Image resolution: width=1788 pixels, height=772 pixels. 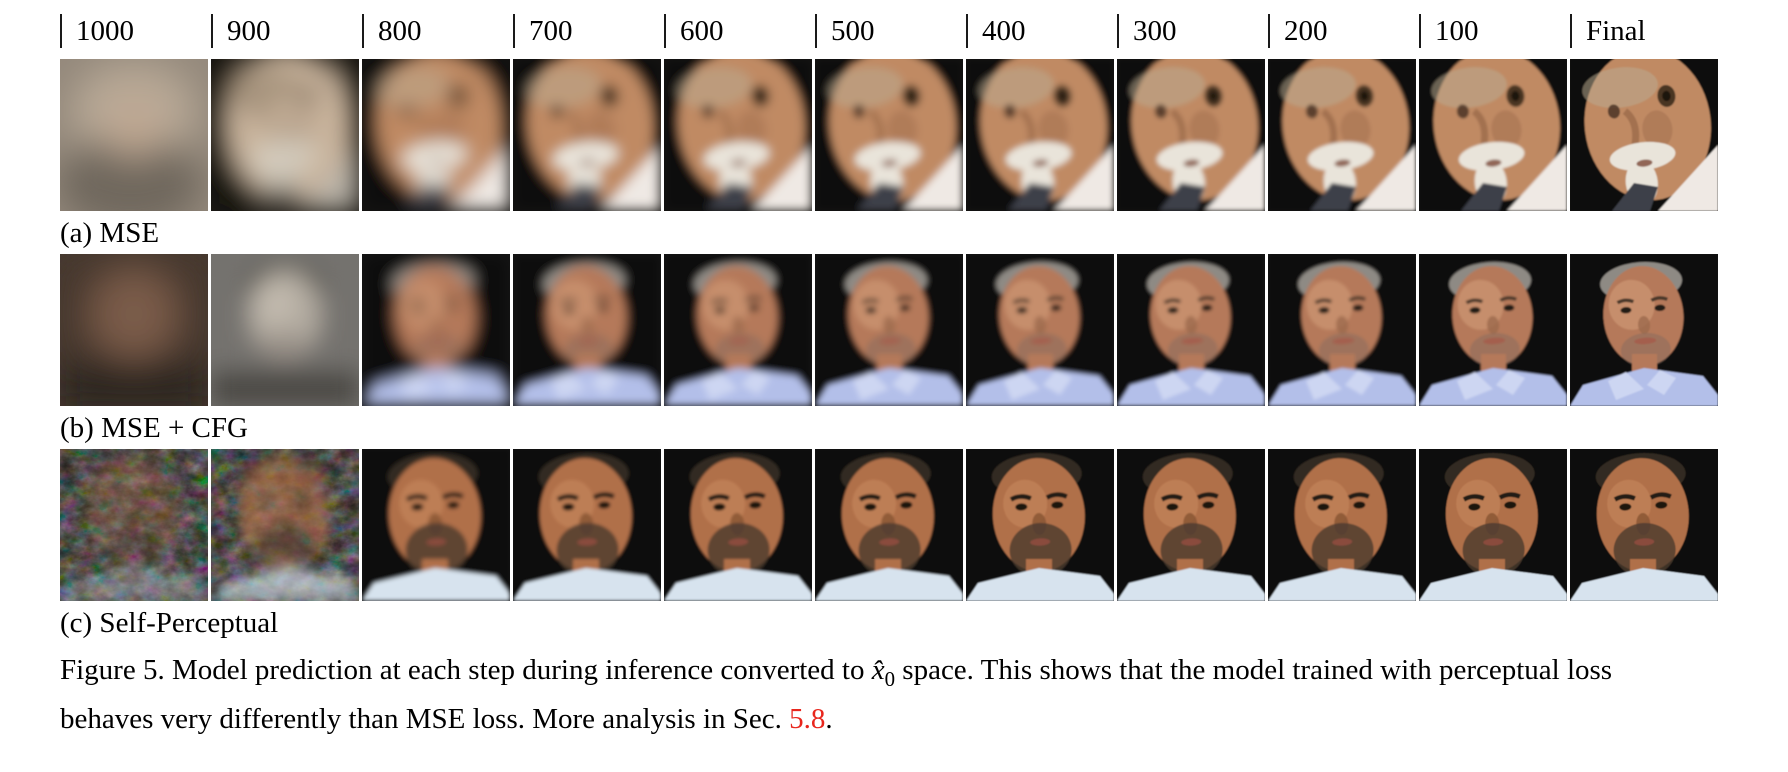 I want to click on prediction-image-self_perceptual-final, so click(x=1644, y=525).